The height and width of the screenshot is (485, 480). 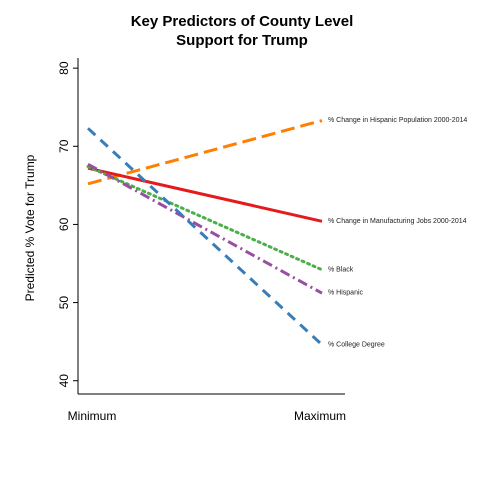 What do you see at coordinates (341, 269) in the screenshot?
I see `series-label-2: % Black` at bounding box center [341, 269].